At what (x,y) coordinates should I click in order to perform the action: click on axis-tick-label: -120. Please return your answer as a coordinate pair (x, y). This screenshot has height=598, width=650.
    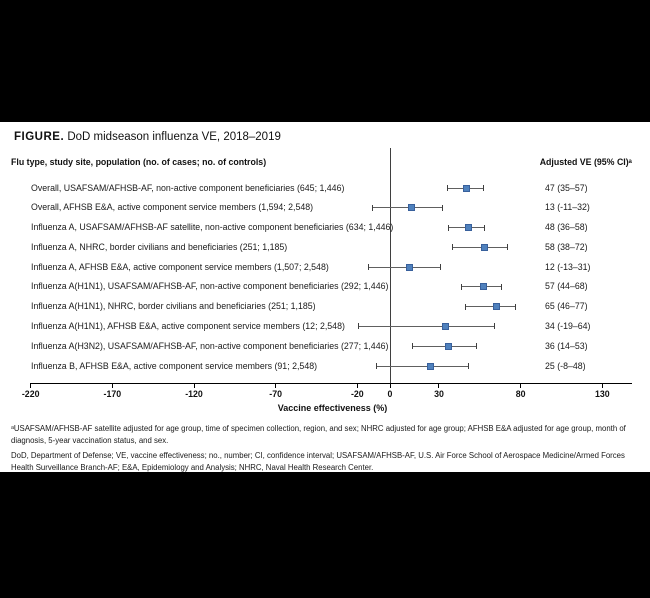
    Looking at the image, I should click on (194, 394).